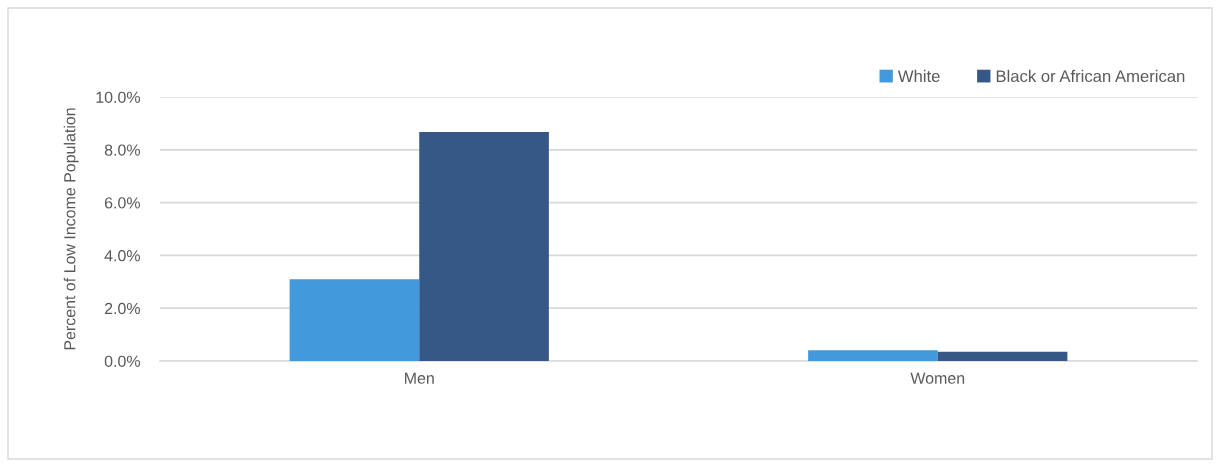 This screenshot has width=1220, height=467. I want to click on x-tick-label: Women, so click(937, 378).